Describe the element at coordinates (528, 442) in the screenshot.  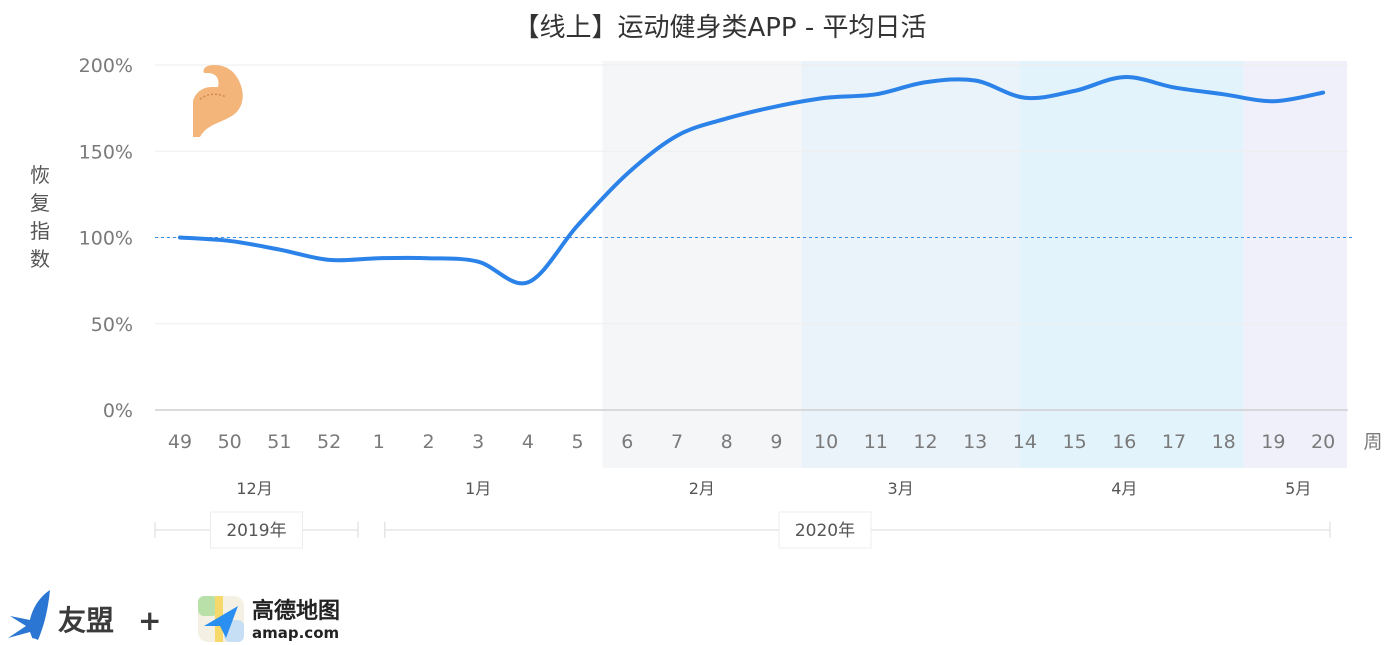
I see `x-tick-label: 4` at that location.